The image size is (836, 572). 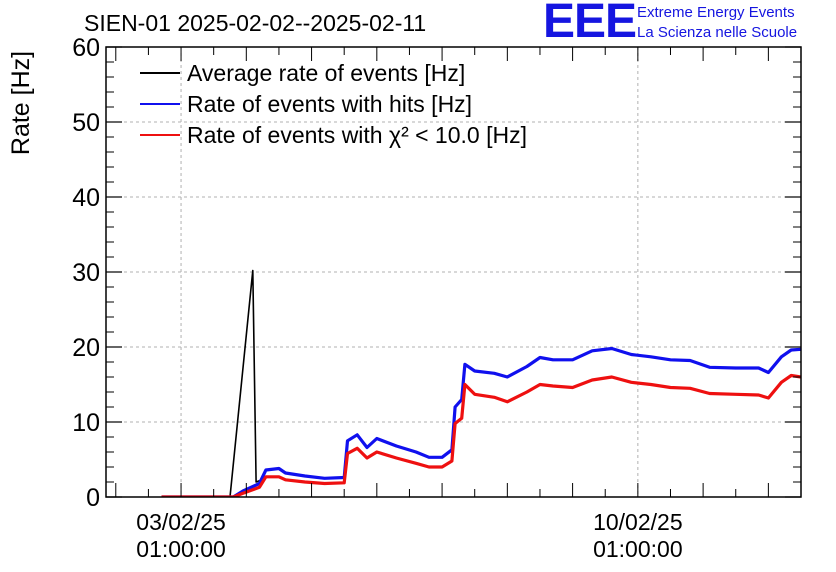 I want to click on legend-label: Rate of events with hits [Hz], so click(x=329, y=104).